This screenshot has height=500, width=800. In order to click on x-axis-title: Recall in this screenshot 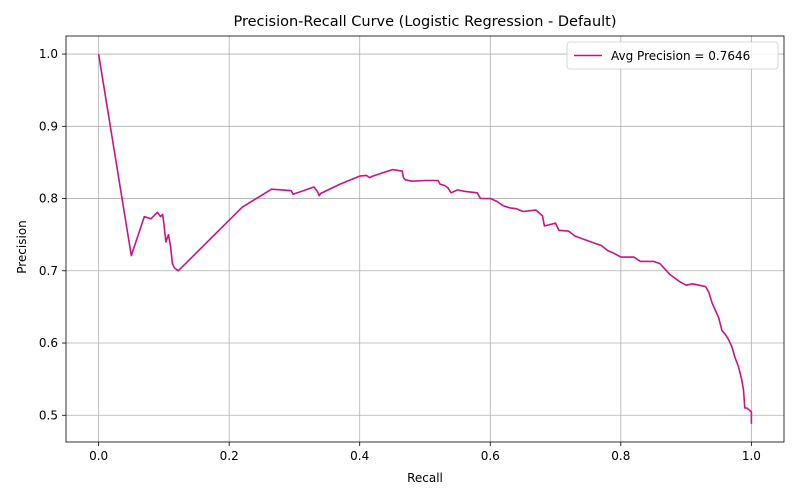, I will do `click(425, 478)`.